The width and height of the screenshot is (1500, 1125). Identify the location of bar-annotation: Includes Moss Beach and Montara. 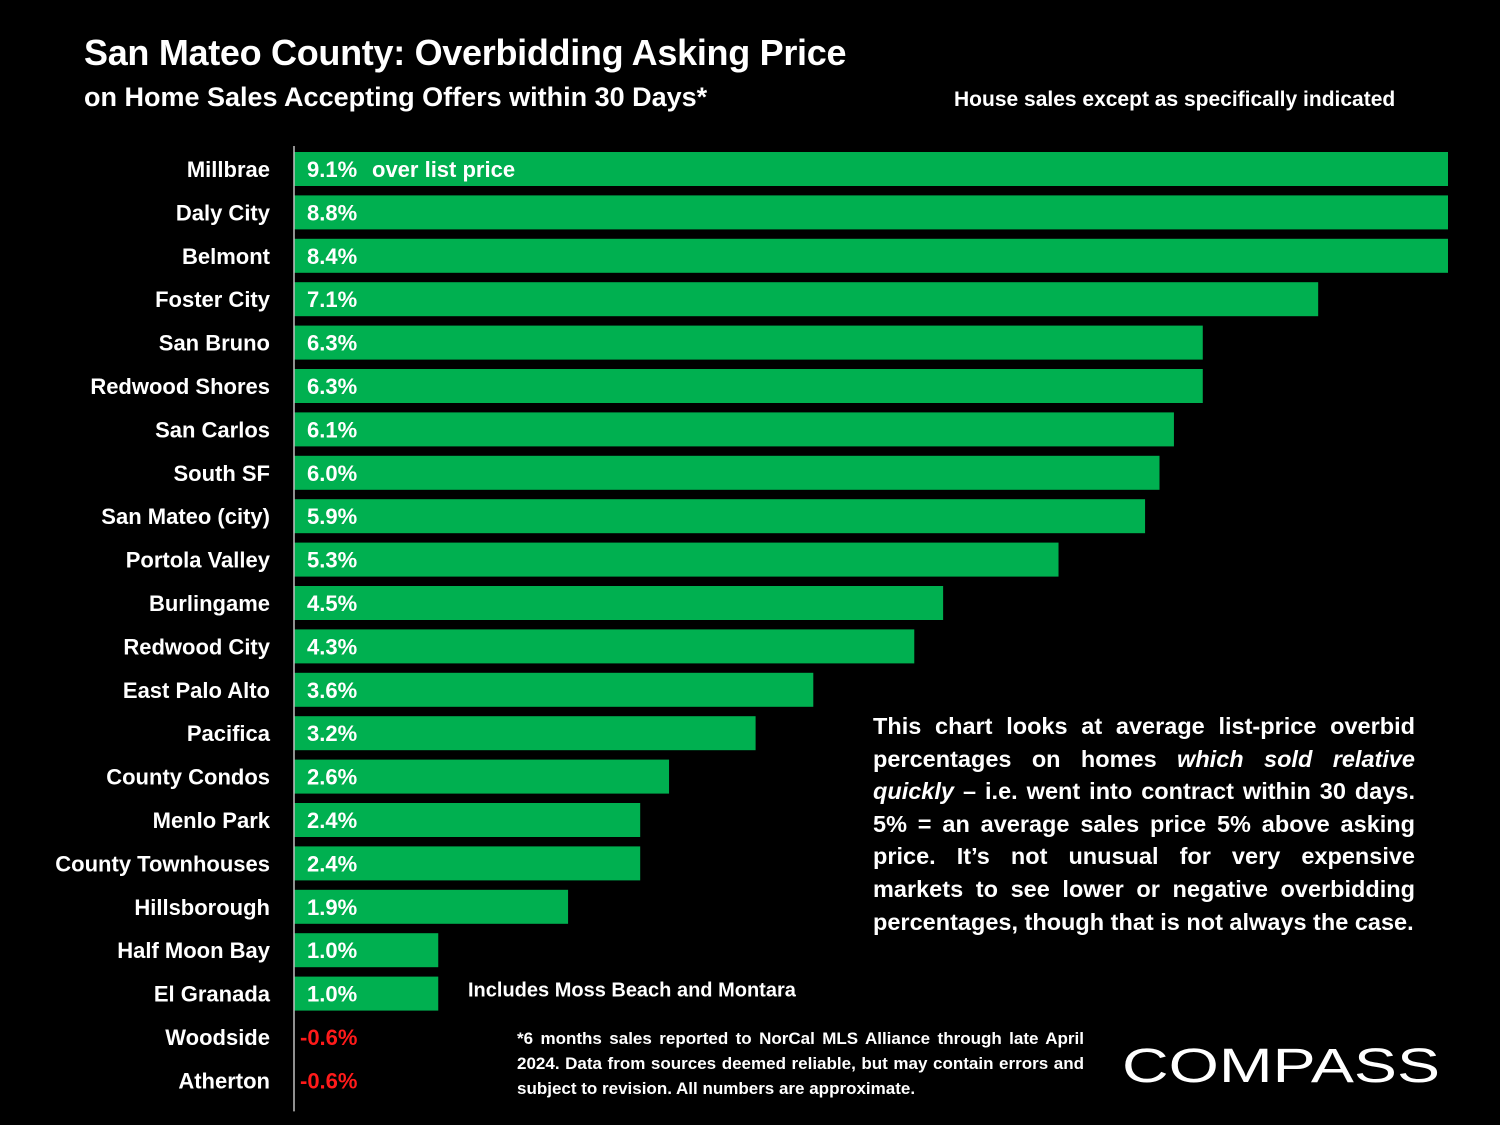
(632, 991).